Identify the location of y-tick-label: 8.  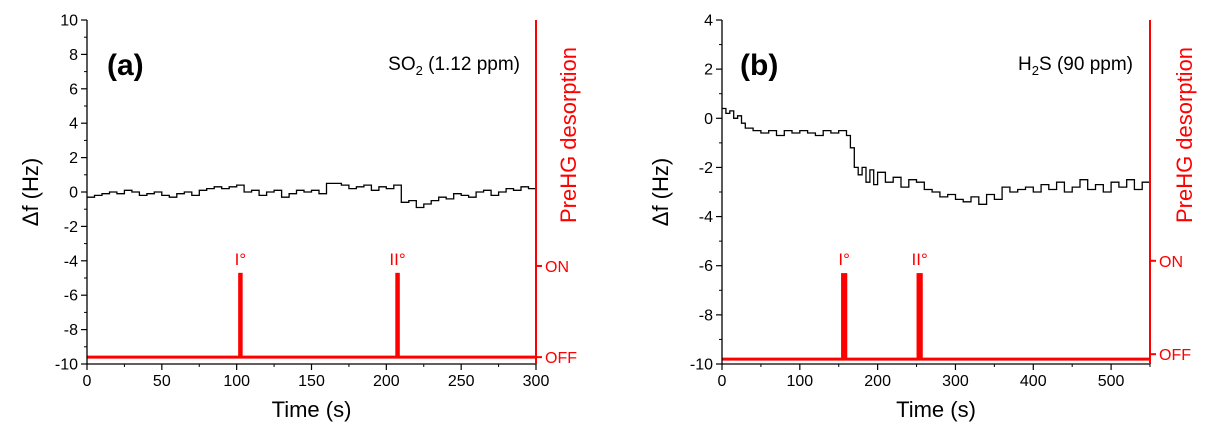
(73, 55).